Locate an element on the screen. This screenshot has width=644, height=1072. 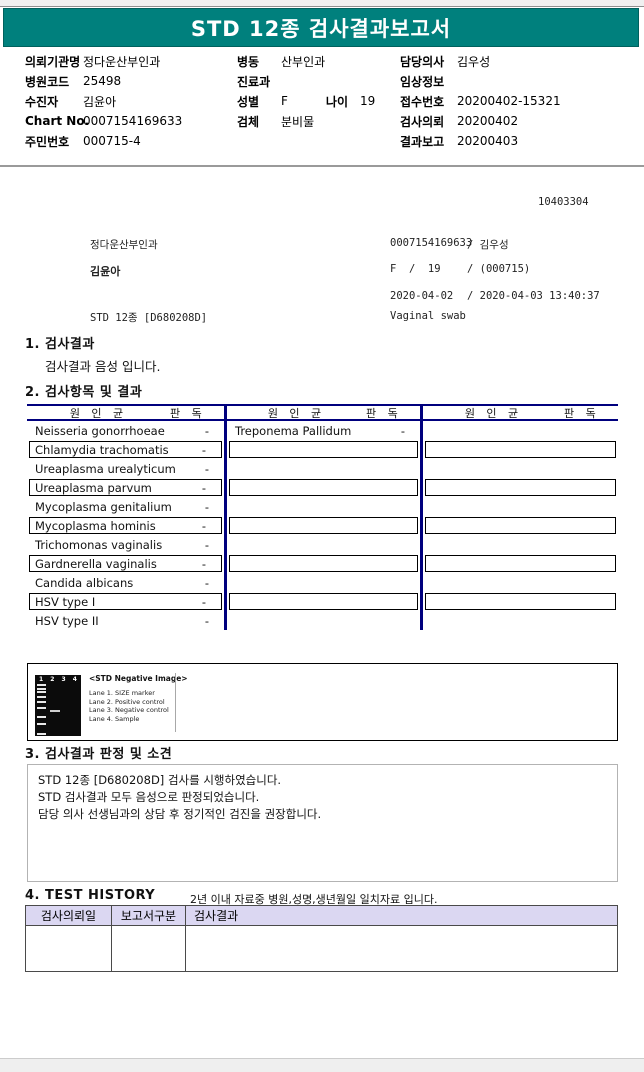
info-field-label: 주민번호 is located at coordinates (47, 141).